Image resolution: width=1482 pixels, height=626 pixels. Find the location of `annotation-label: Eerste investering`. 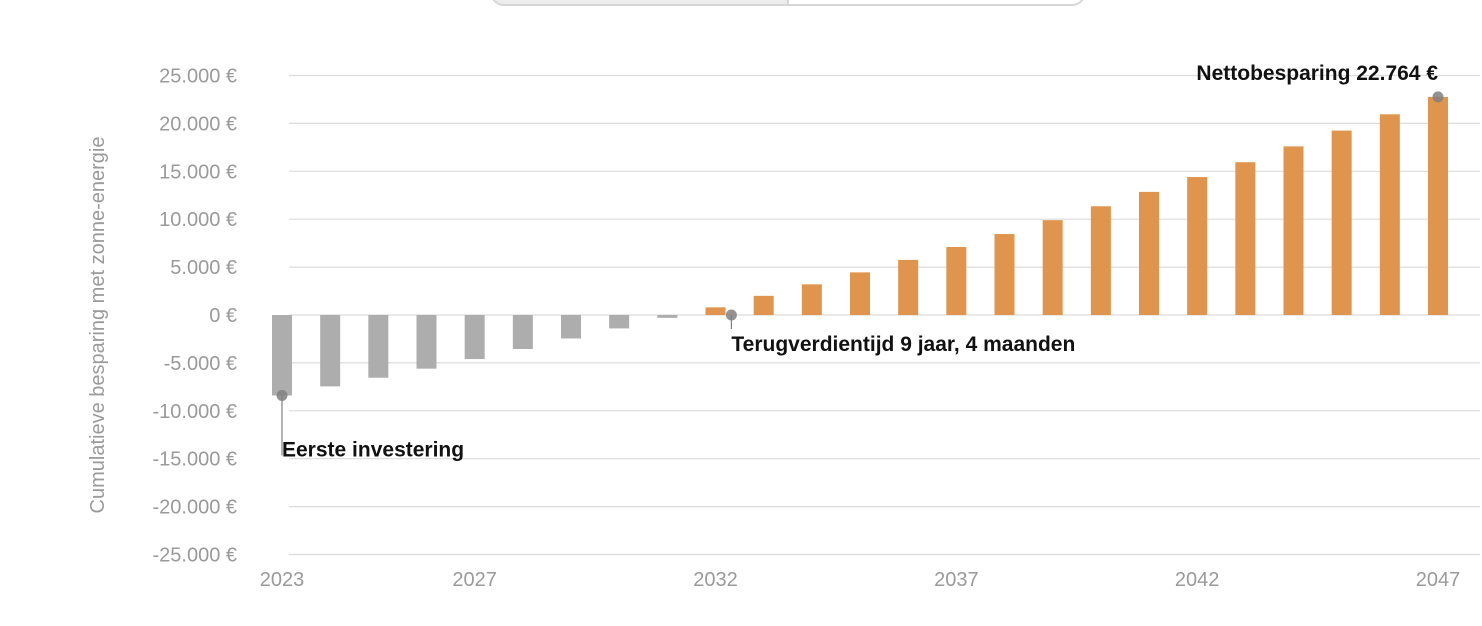

annotation-label: Eerste investering is located at coordinates (373, 449).